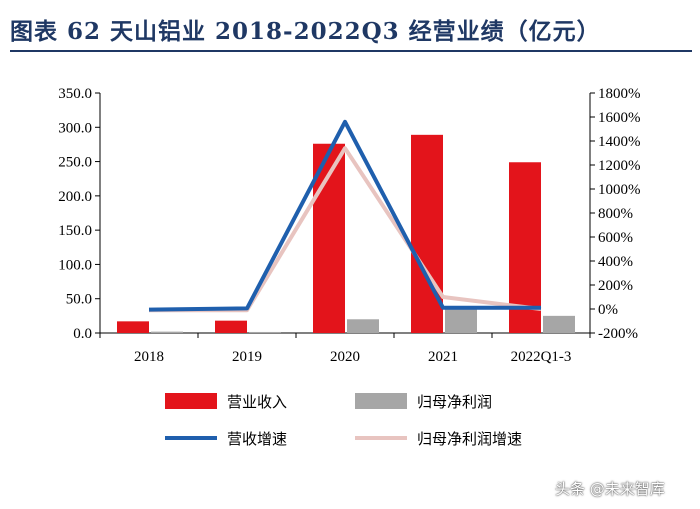 The image size is (700, 509). Describe the element at coordinates (454, 402) in the screenshot. I see `legend-net-profit-label: 归母净利润` at that location.